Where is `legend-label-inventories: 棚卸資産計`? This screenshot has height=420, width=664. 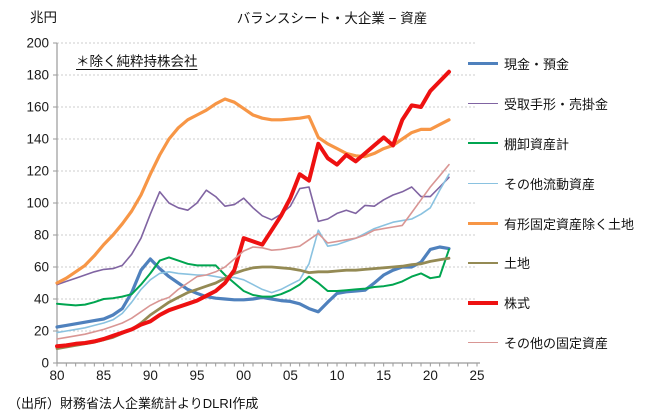 legend-label-inventories: 棚卸資産計 is located at coordinates (537, 144).